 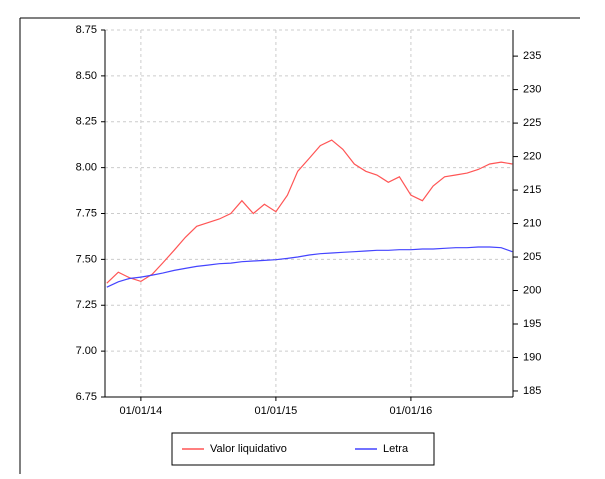 What do you see at coordinates (532, 391) in the screenshot?
I see `y2-tick-label: 185` at bounding box center [532, 391].